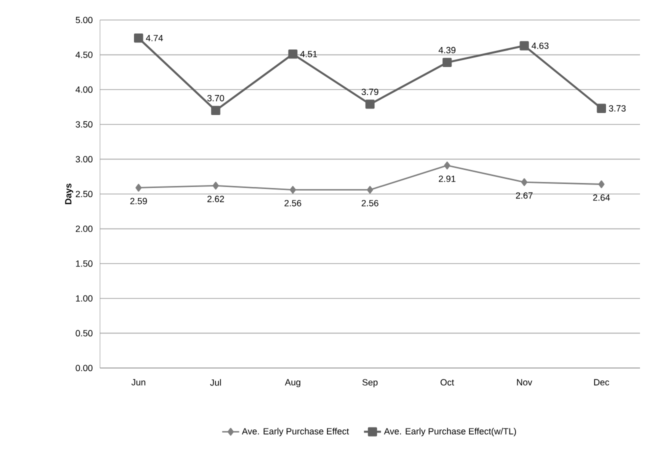  Describe the element at coordinates (524, 195) in the screenshot. I see `data-label: 2.67` at that location.